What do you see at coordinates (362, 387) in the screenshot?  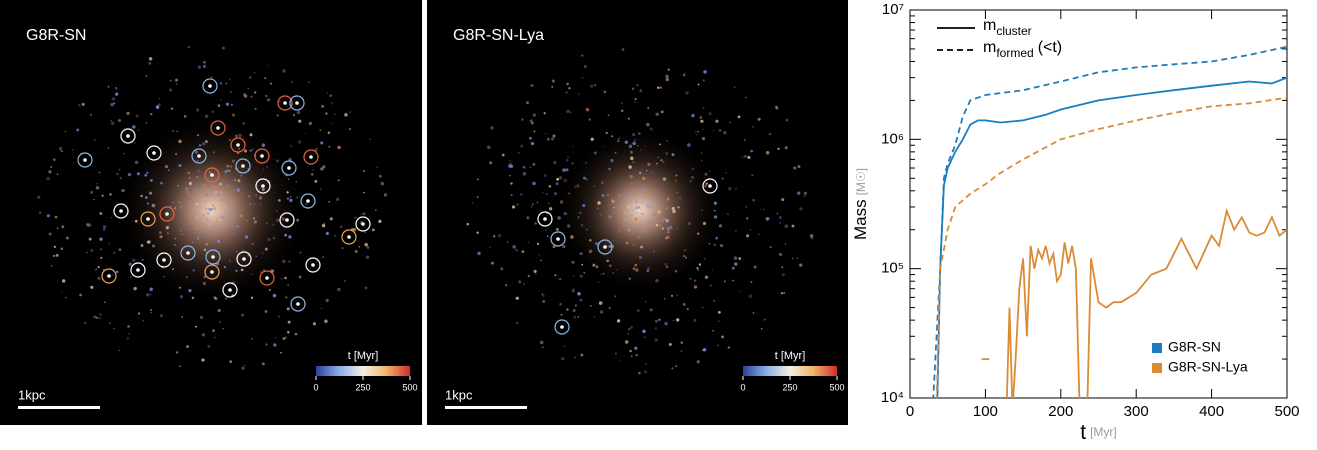 I see `colorbar-tick-label: 250` at bounding box center [362, 387].